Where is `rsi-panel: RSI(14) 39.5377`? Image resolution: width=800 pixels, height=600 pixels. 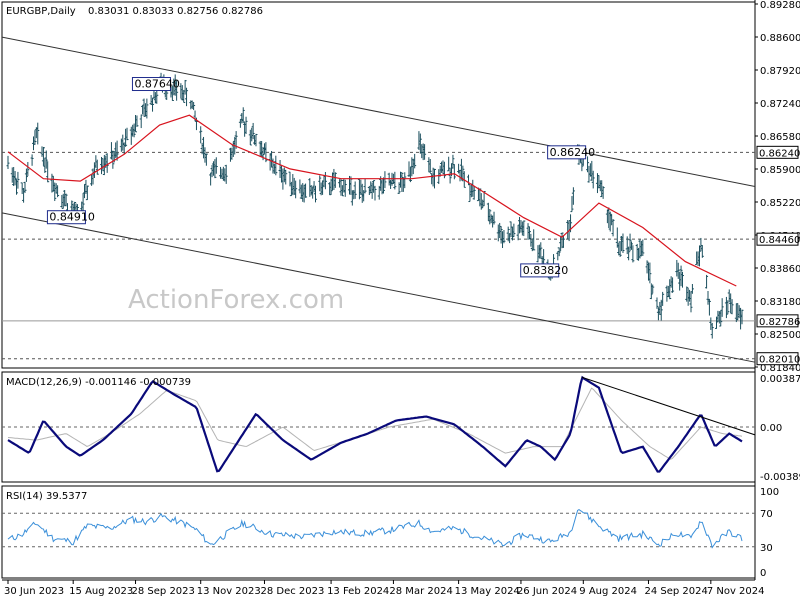
rsi-panel: RSI(14) 39.5377 is located at coordinates (378, 520).